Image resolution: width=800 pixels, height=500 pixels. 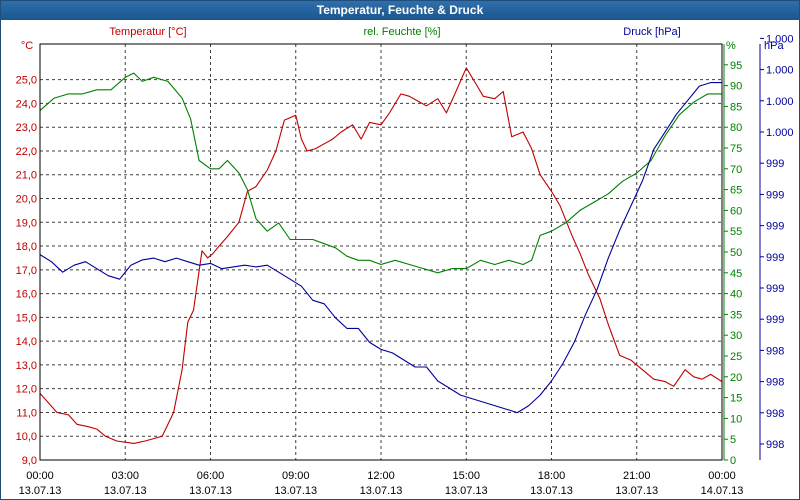 I want to click on humidity-tick-label: 70, so click(x=736, y=170).